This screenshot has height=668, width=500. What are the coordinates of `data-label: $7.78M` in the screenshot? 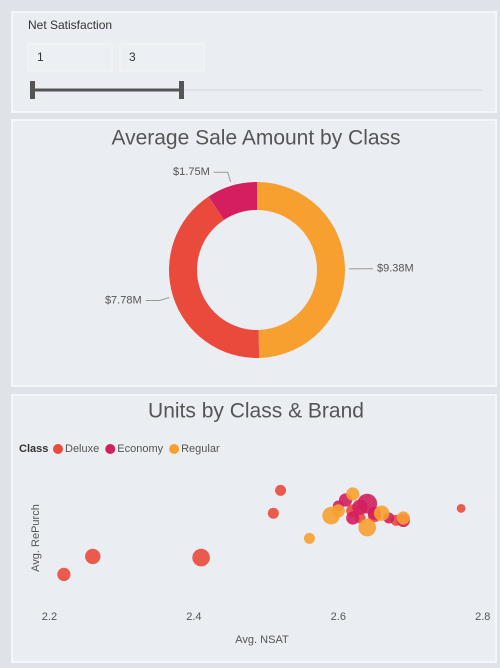 It's located at (123, 300).